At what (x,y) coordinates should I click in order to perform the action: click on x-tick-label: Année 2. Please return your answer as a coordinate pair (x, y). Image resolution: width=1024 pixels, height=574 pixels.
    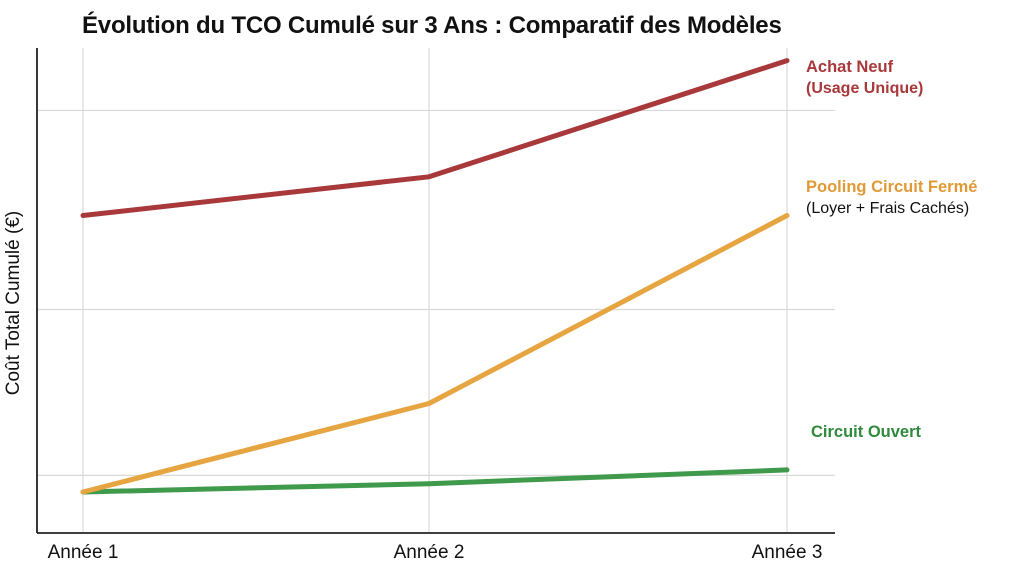
    Looking at the image, I should click on (429, 552).